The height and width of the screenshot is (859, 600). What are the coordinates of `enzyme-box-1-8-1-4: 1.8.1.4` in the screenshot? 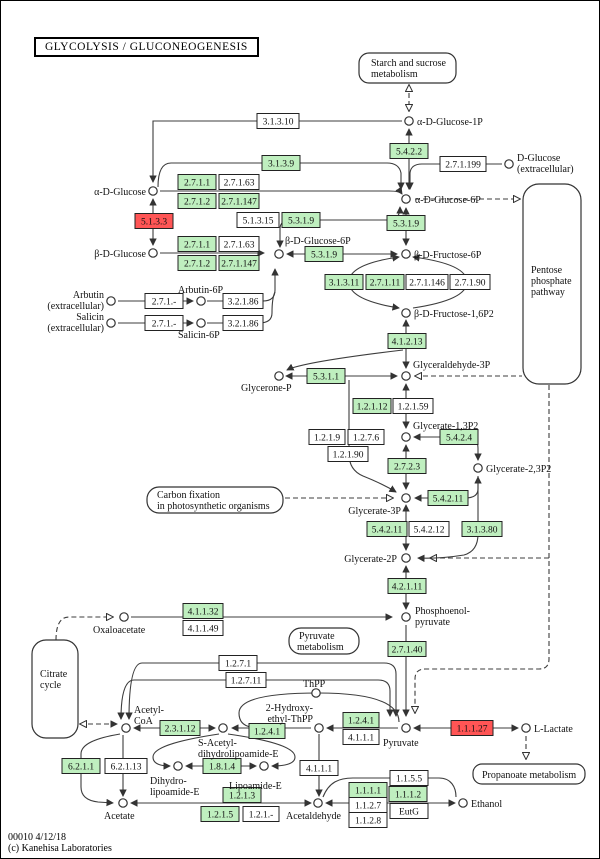 It's located at (222, 766).